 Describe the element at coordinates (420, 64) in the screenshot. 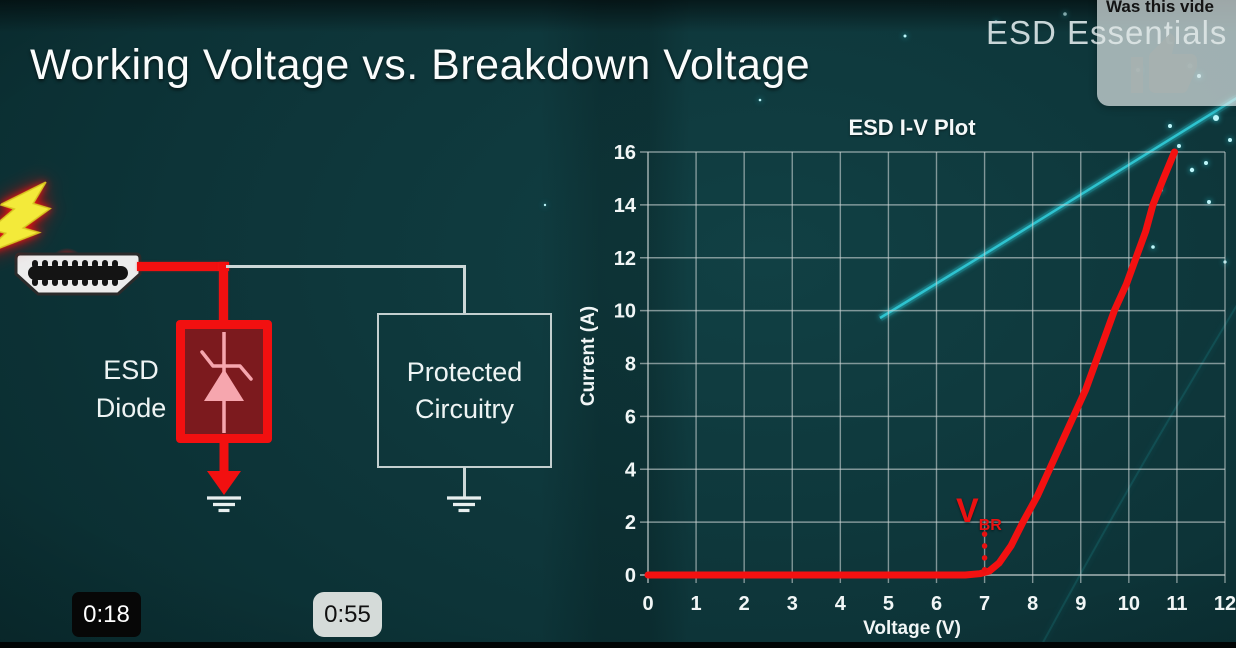

I see `slide-title: Working Voltage vs. Breakdown Voltage` at that location.